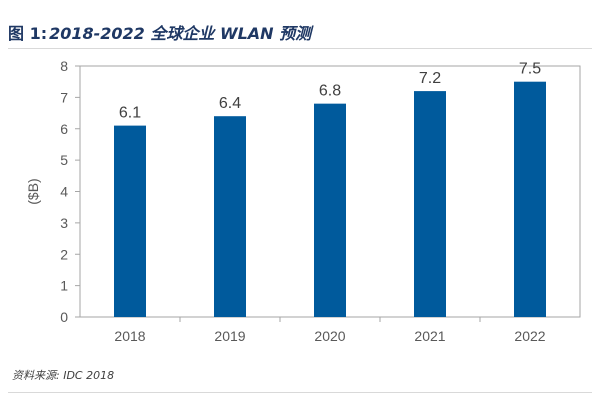 The width and height of the screenshot is (600, 403). I want to click on y-tick-label: 2, so click(64, 254).